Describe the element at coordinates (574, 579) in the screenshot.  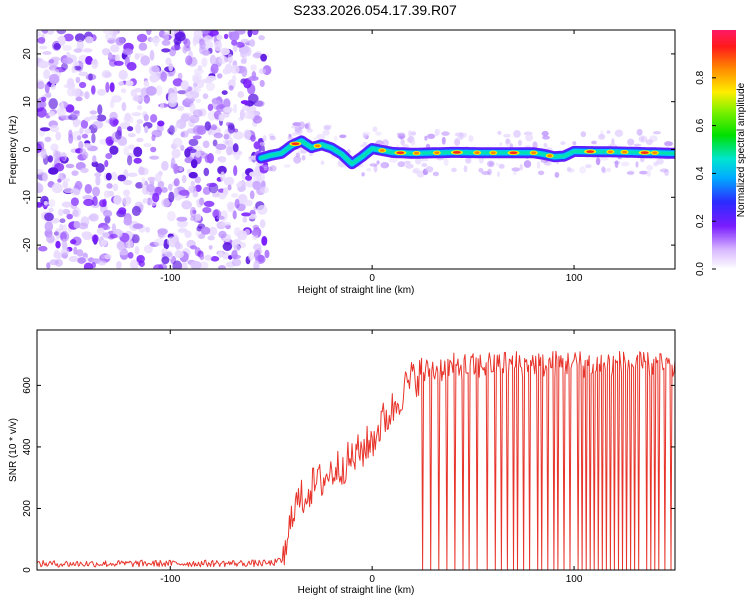
I see `x-tick-label: 100` at that location.